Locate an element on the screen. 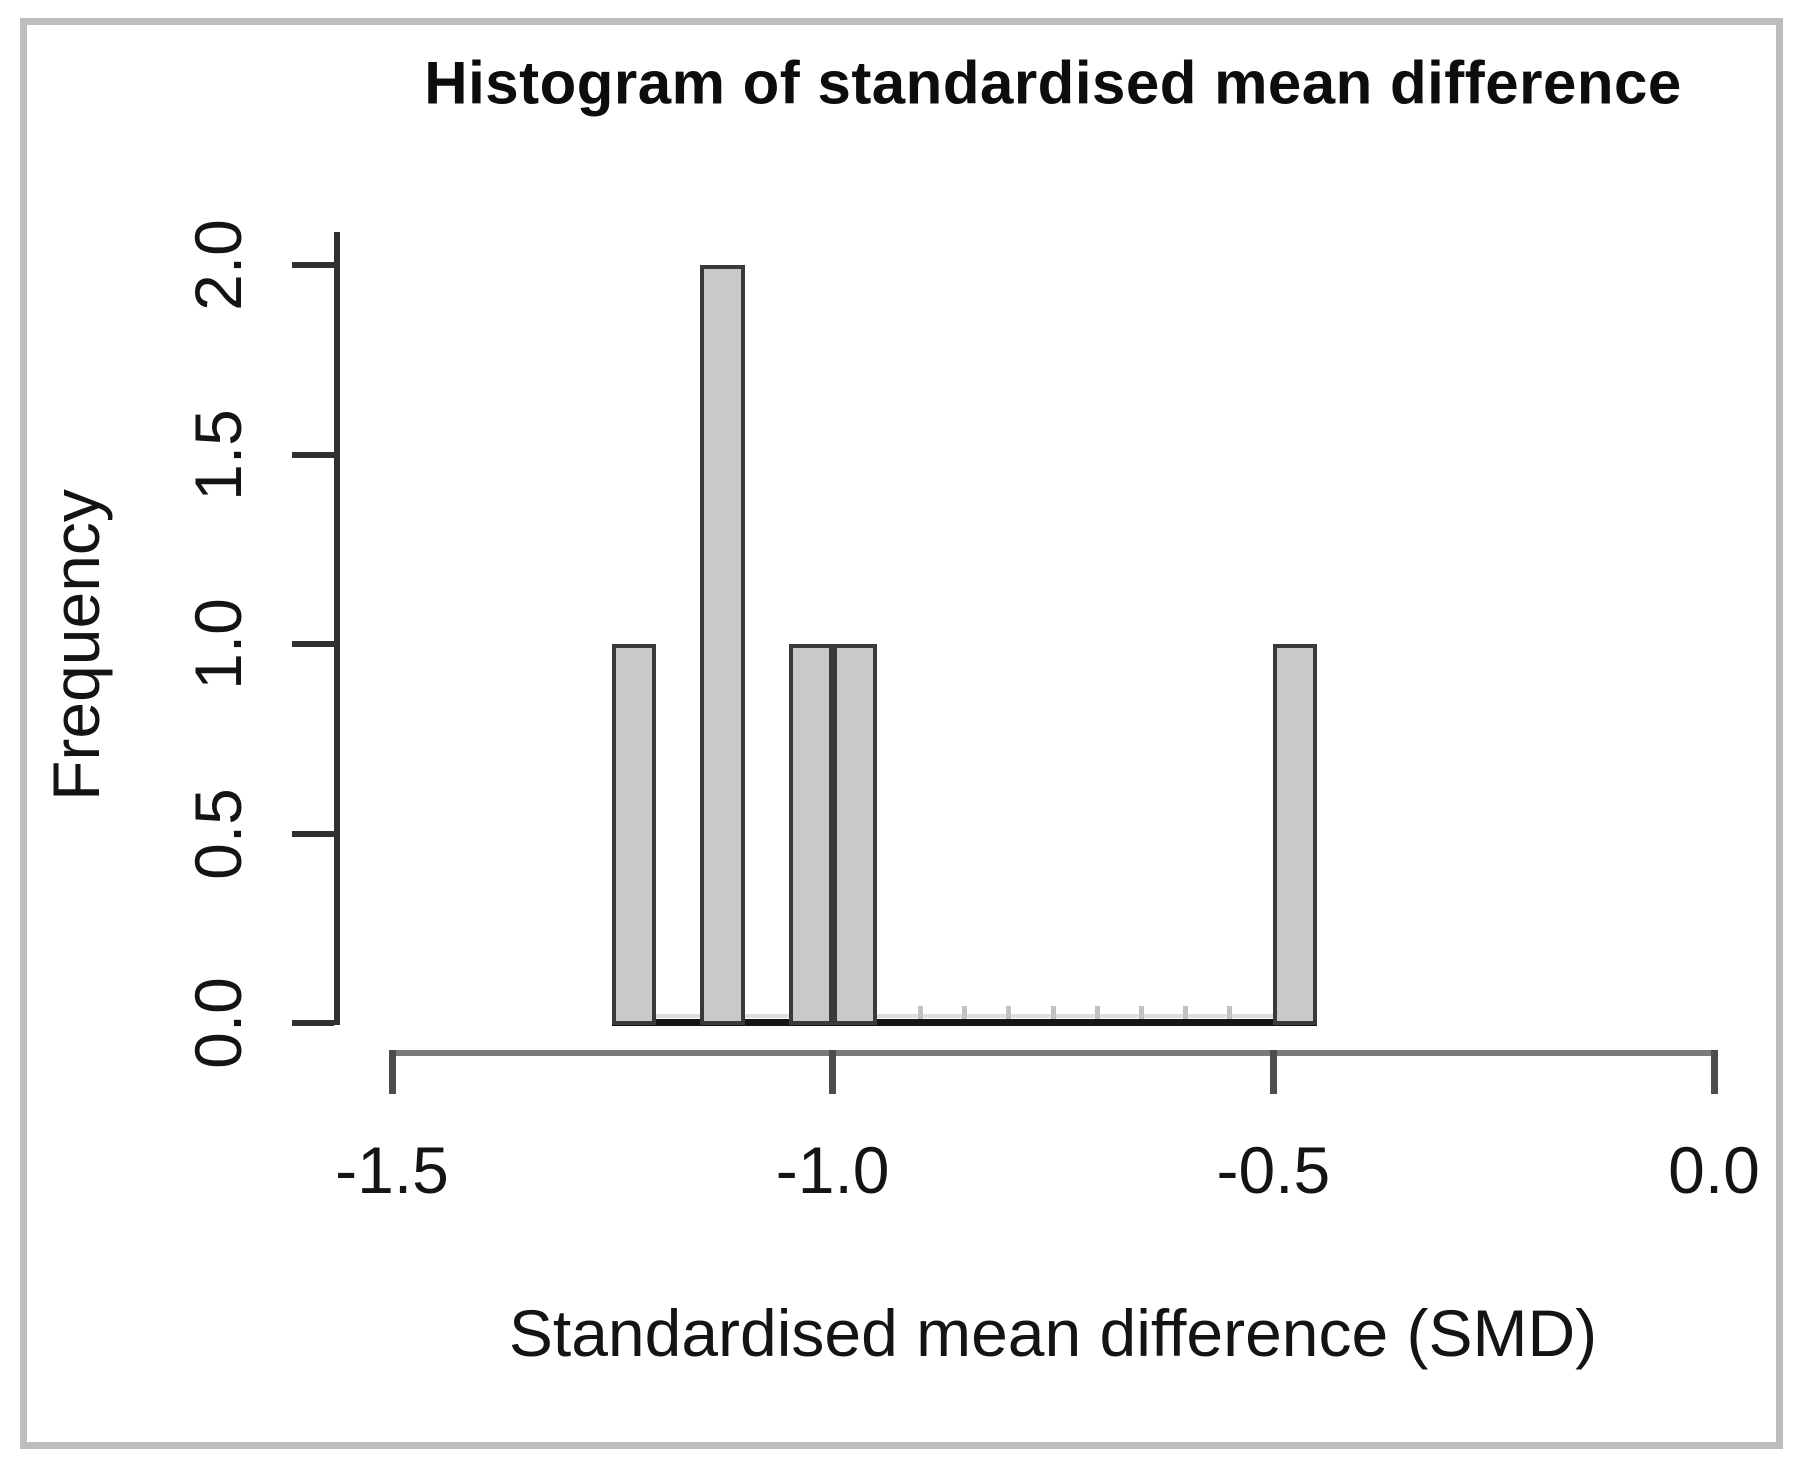  y-tick-label: 0.0 is located at coordinates (218, 1023).